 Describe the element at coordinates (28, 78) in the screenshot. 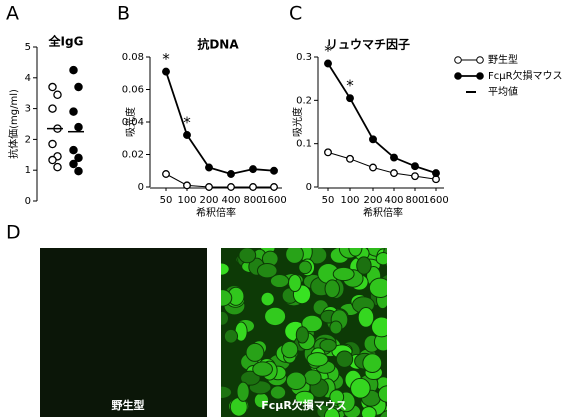

I see `y-tick-label: 4` at that location.